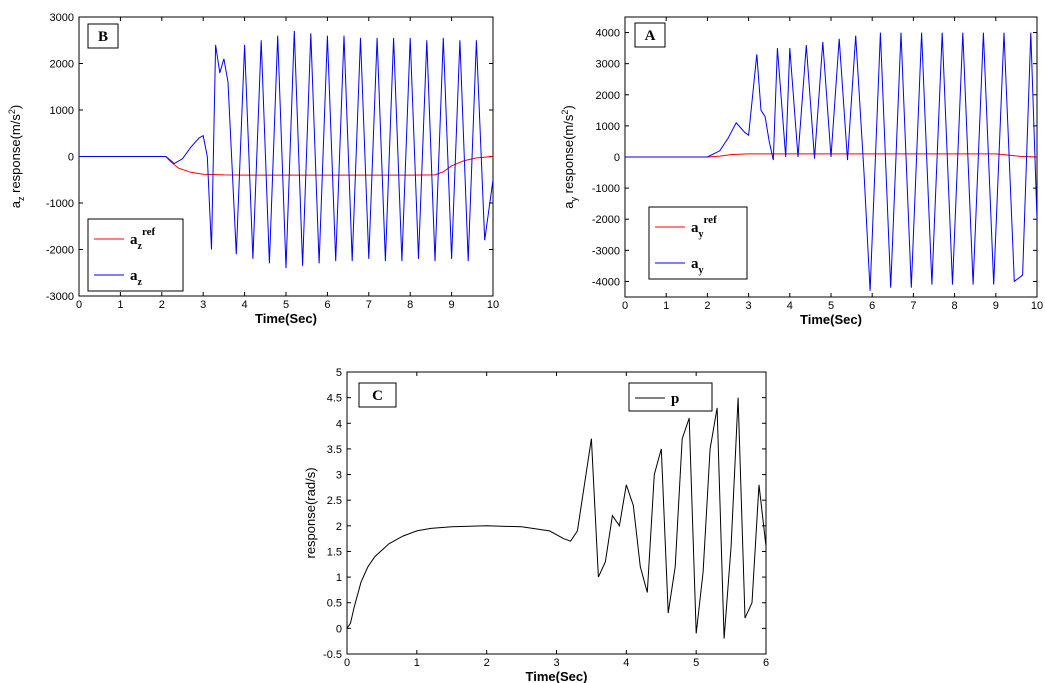 This screenshot has width=1045, height=683. Describe the element at coordinates (704, 227) in the screenshot. I see `legend-label: ayref` at that location.